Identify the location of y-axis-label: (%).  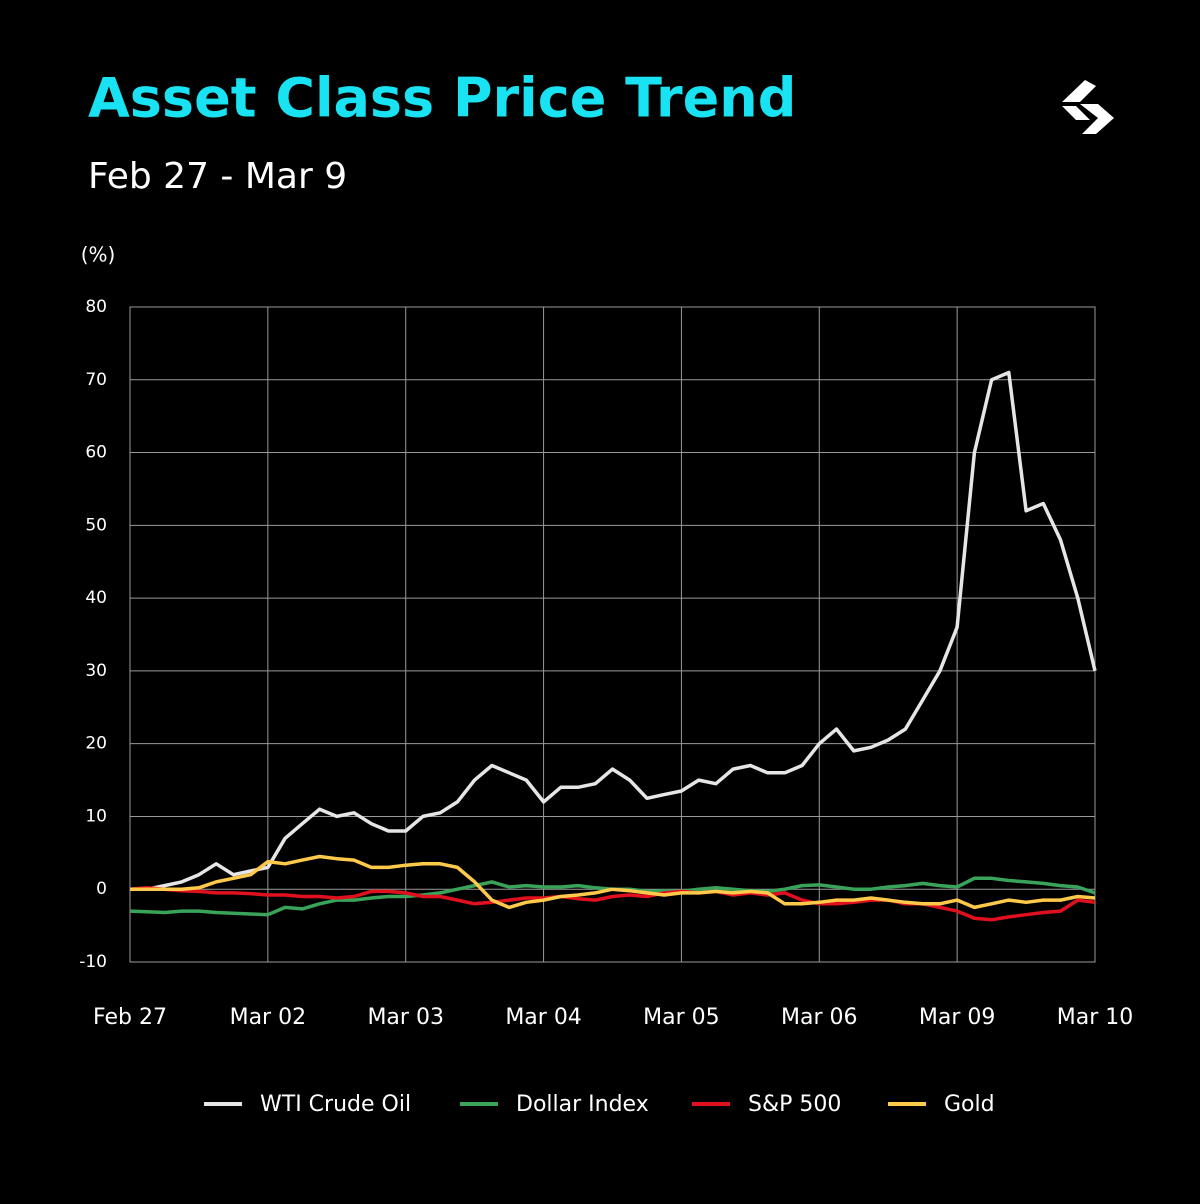
(98, 255).